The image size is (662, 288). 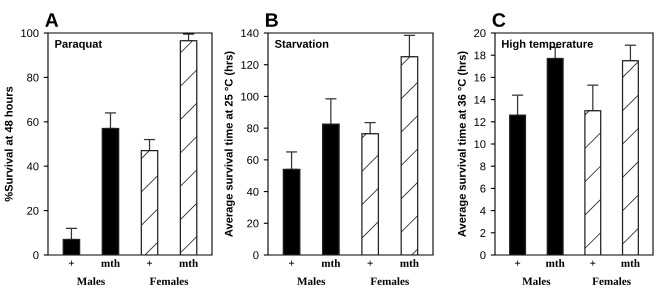 What do you see at coordinates (250, 64) in the screenshot?
I see `y-tick-label: 120` at bounding box center [250, 64].